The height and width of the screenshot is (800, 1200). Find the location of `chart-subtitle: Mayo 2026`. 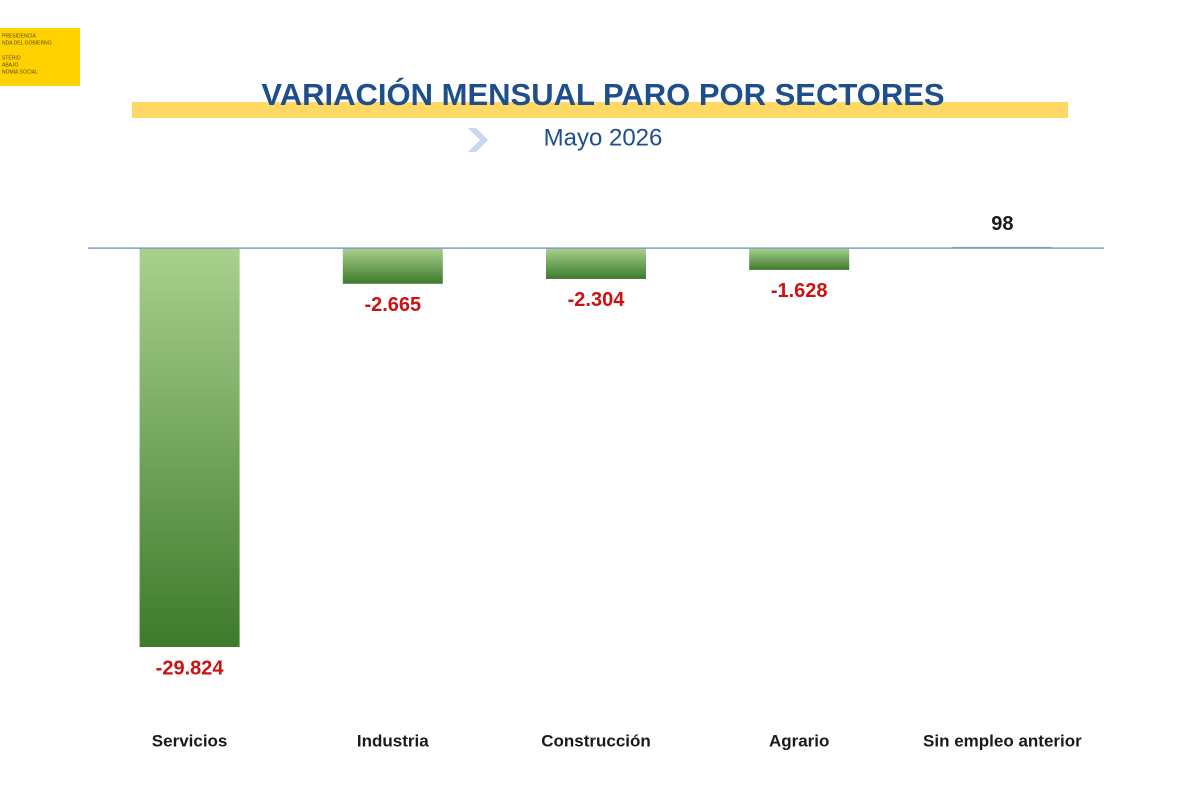

chart-subtitle: Mayo 2026 is located at coordinates (603, 137).